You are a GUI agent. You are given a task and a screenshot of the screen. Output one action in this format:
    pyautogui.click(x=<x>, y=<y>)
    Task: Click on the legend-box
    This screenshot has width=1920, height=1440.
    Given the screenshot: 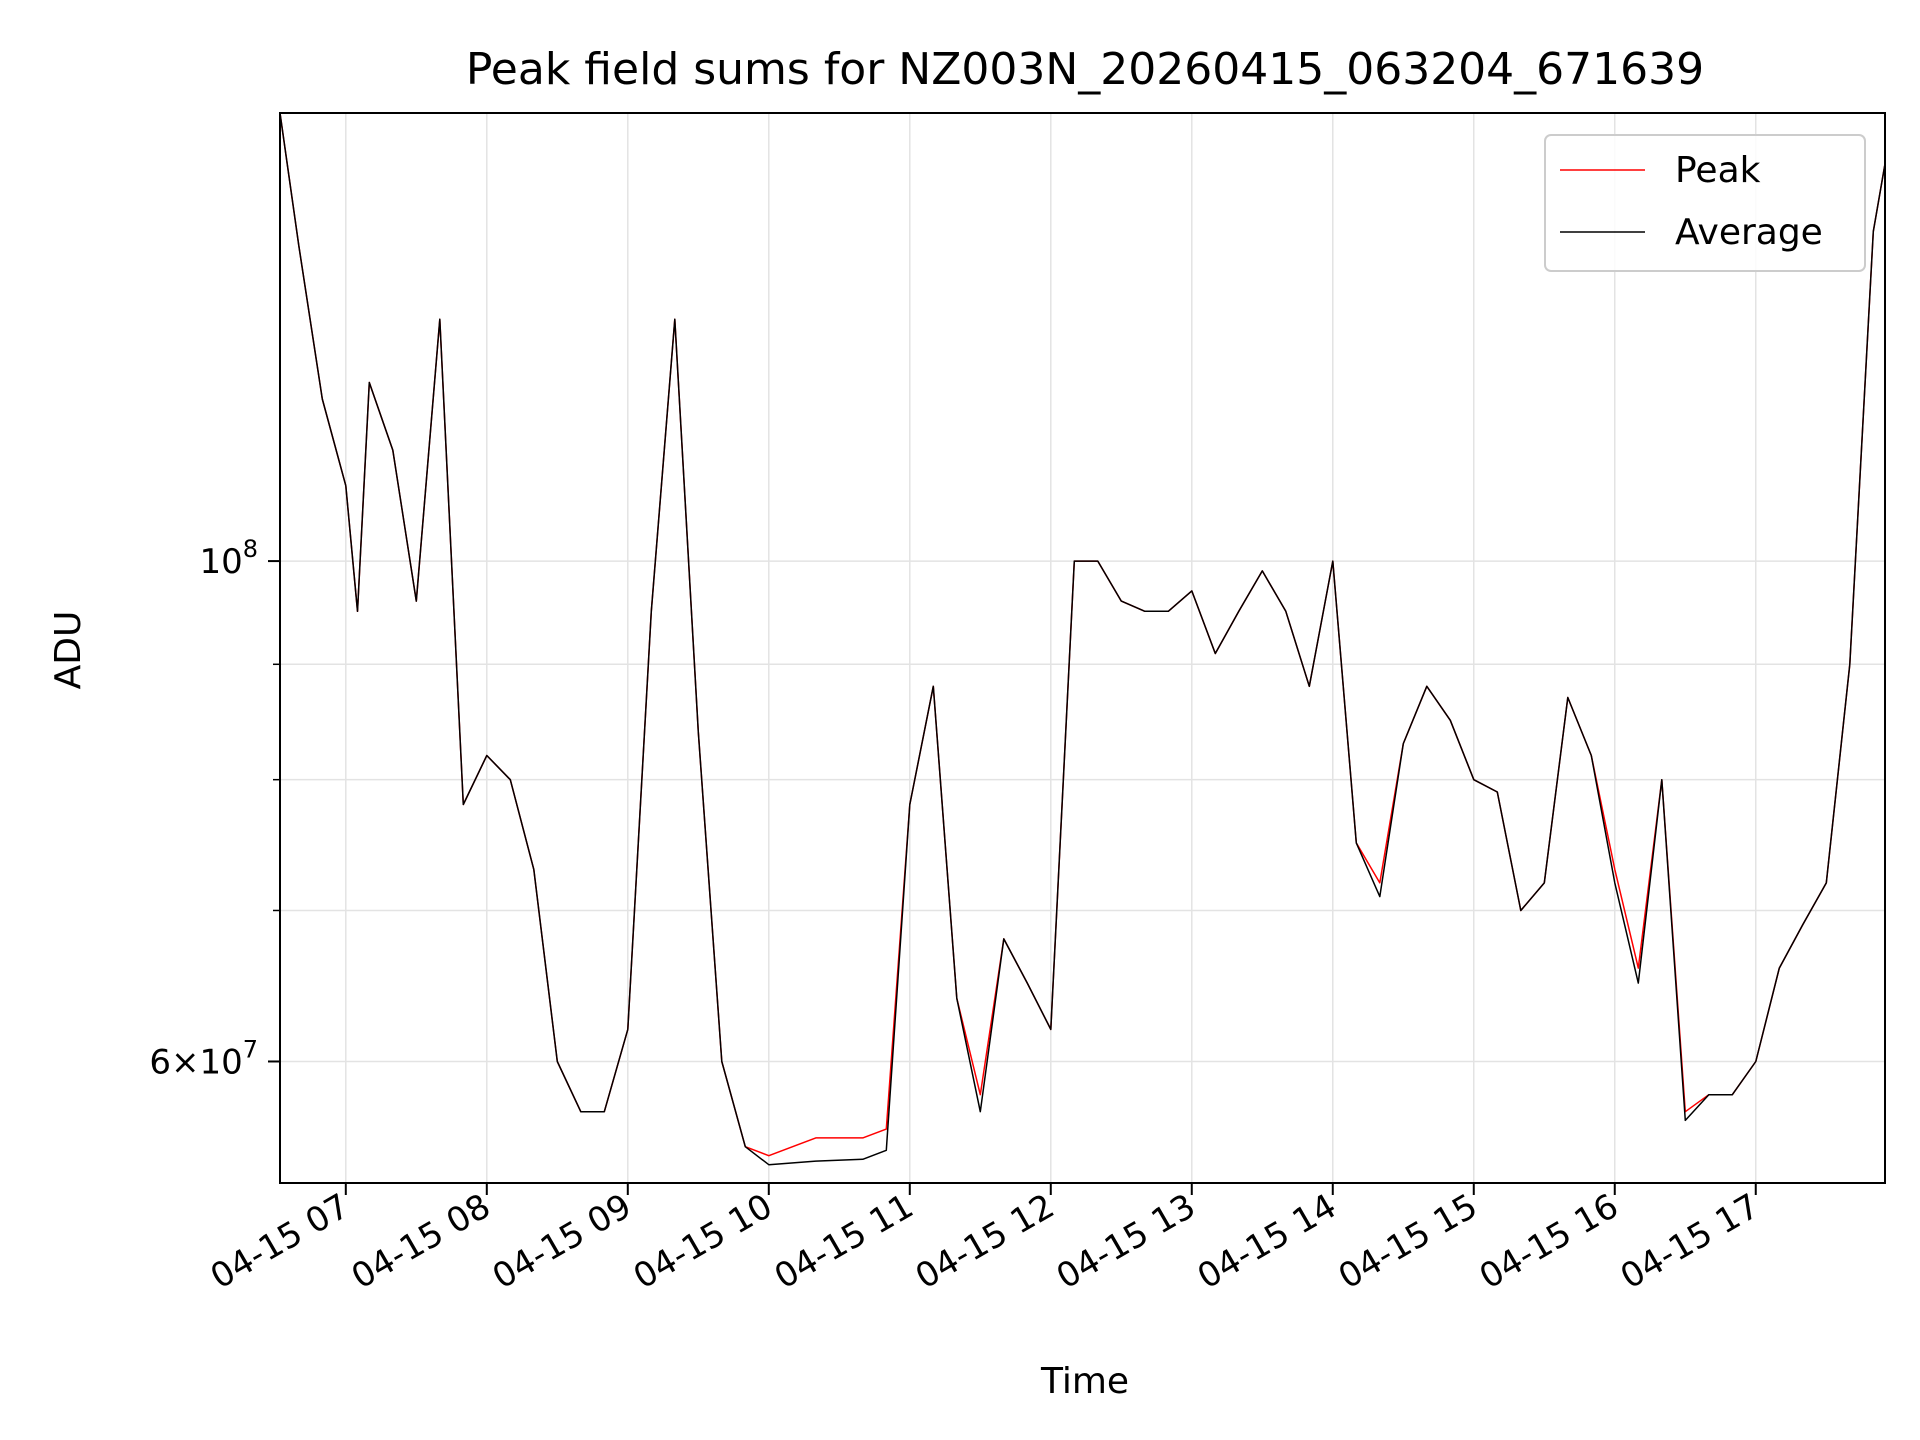 What is the action you would take?
    pyautogui.click(x=1705, y=203)
    